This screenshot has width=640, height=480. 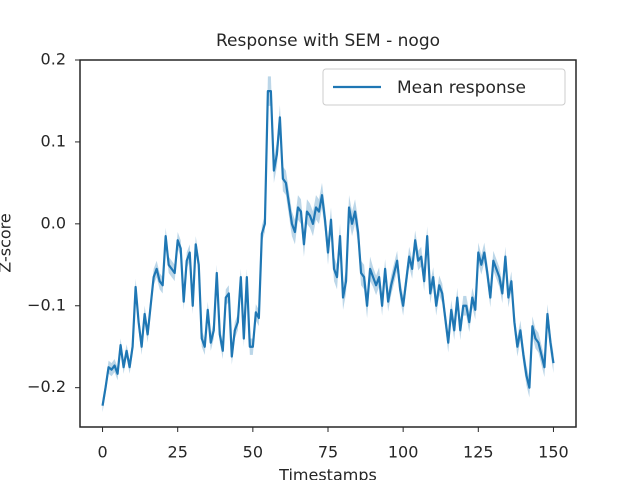 What do you see at coordinates (53, 222) in the screenshot?
I see `y-tick-label: 0.0` at bounding box center [53, 222].